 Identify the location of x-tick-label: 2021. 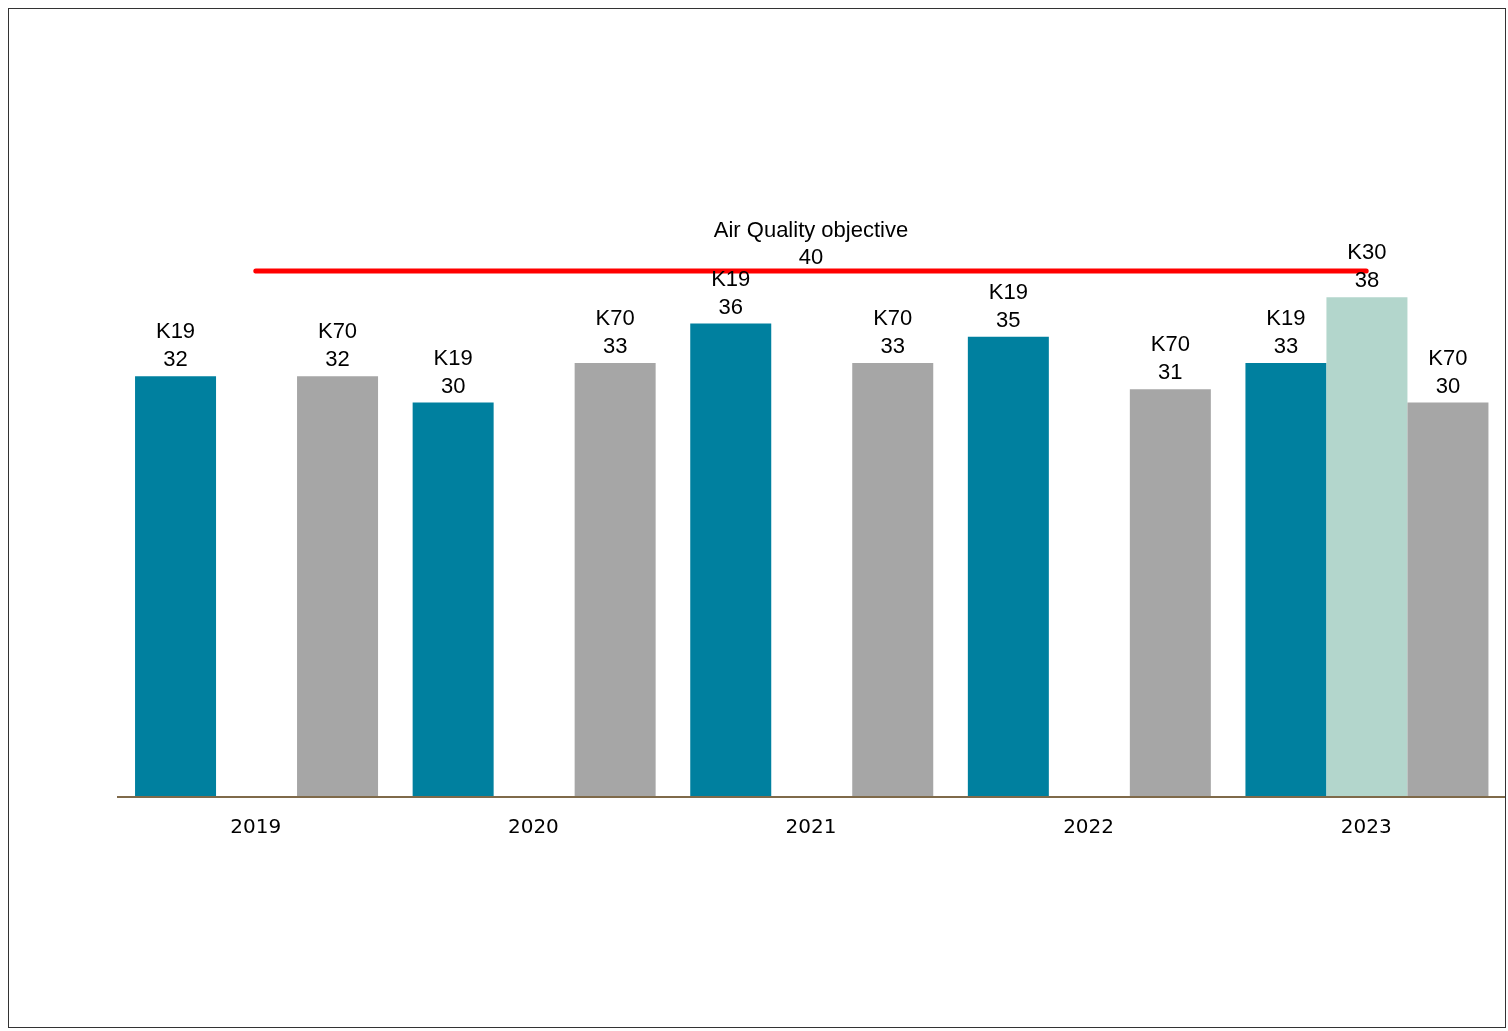
(811, 826).